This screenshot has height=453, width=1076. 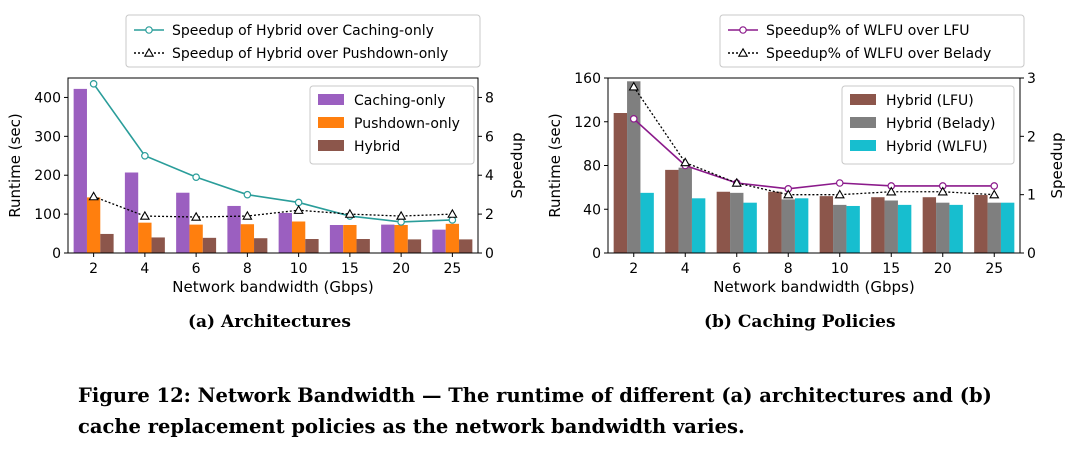 I want to click on xtick-label-b-4: 10, so click(x=840, y=269).